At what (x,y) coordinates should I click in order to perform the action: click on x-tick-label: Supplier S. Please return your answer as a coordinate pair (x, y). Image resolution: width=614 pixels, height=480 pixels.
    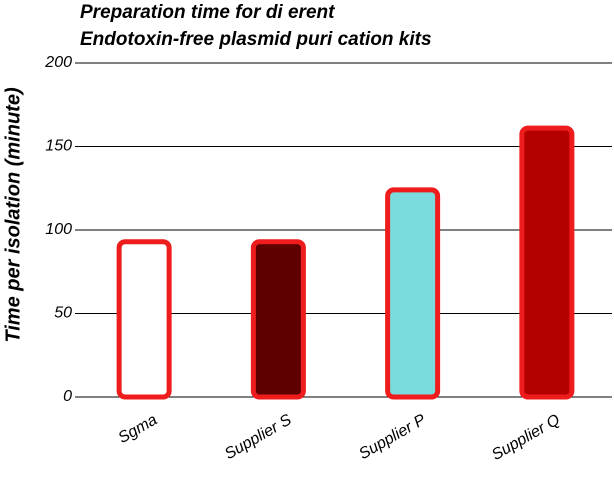
    Looking at the image, I should click on (258, 437).